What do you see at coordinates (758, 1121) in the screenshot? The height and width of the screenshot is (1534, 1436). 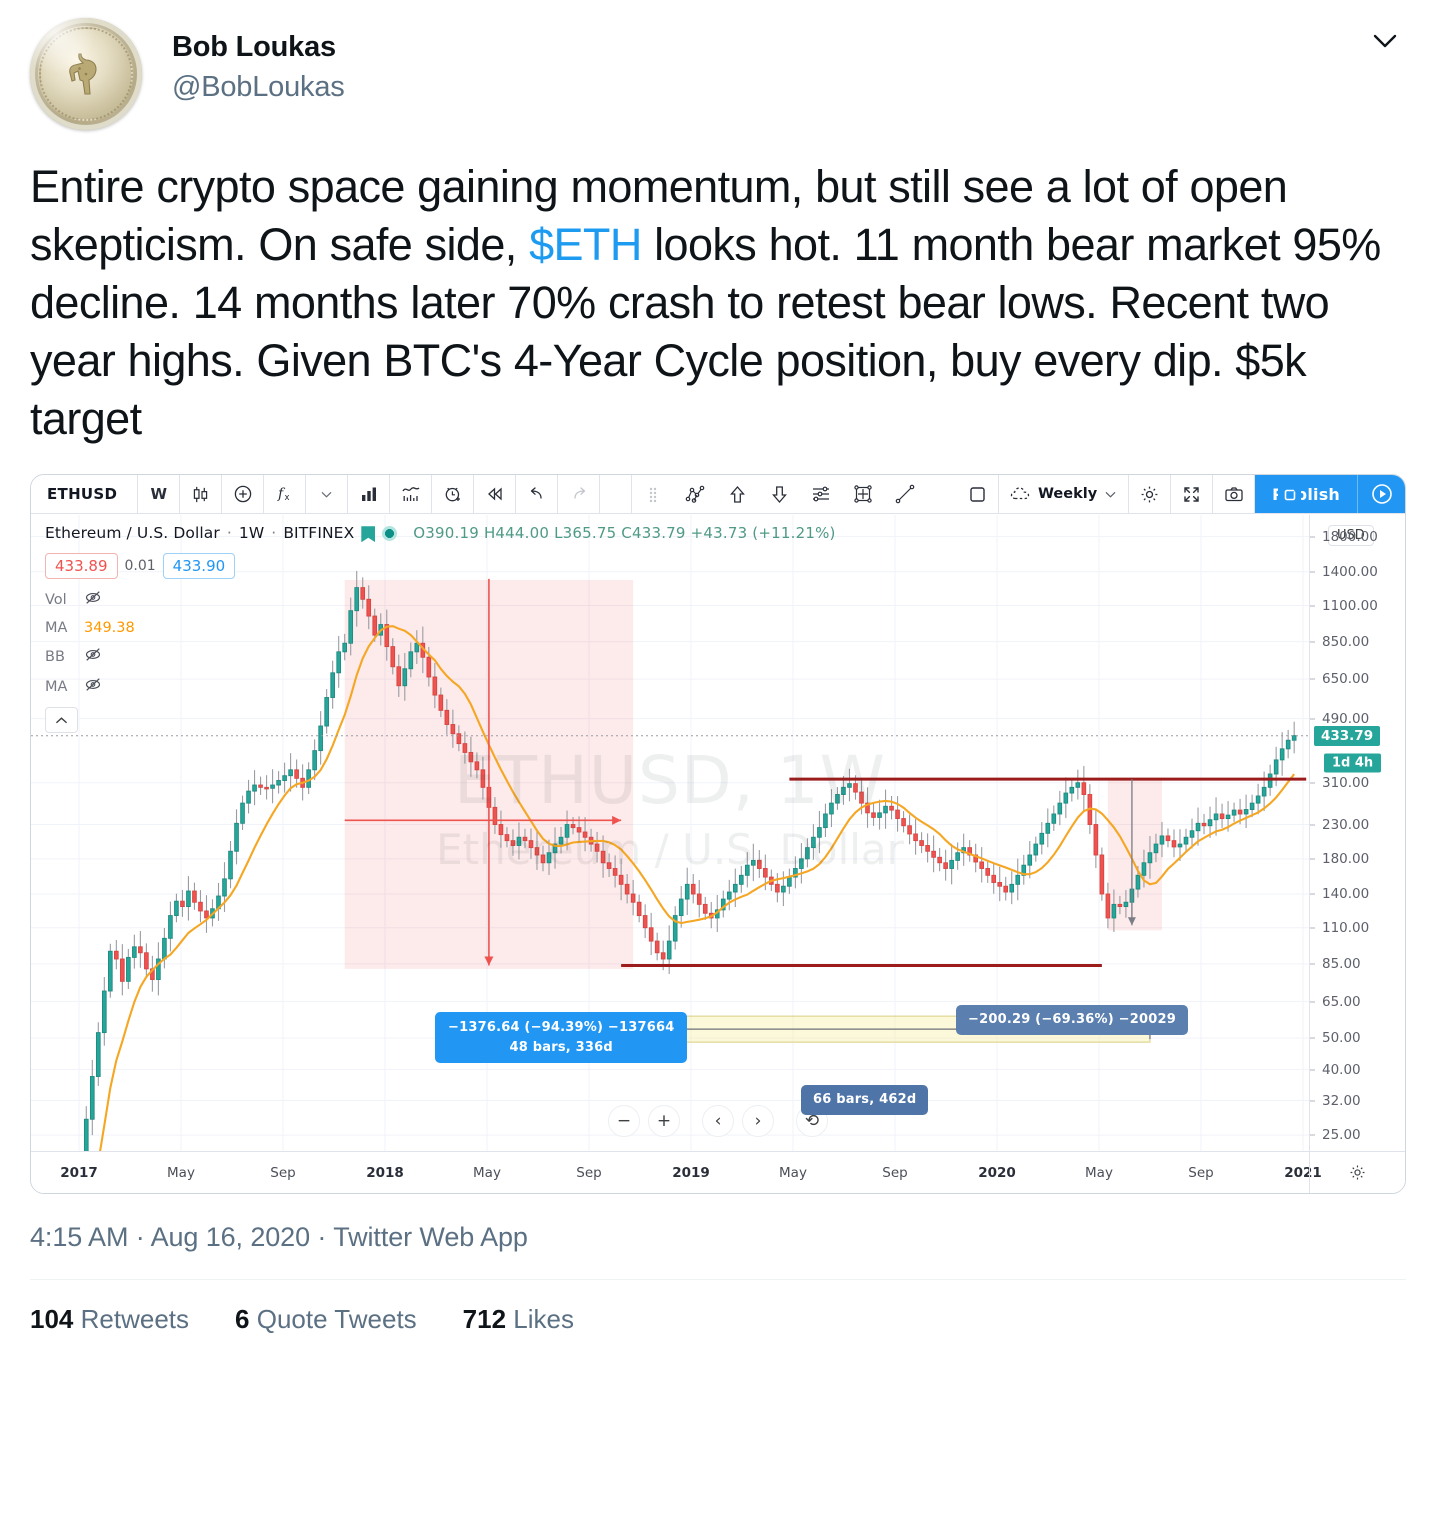 I see `scroll-right-button: ›` at bounding box center [758, 1121].